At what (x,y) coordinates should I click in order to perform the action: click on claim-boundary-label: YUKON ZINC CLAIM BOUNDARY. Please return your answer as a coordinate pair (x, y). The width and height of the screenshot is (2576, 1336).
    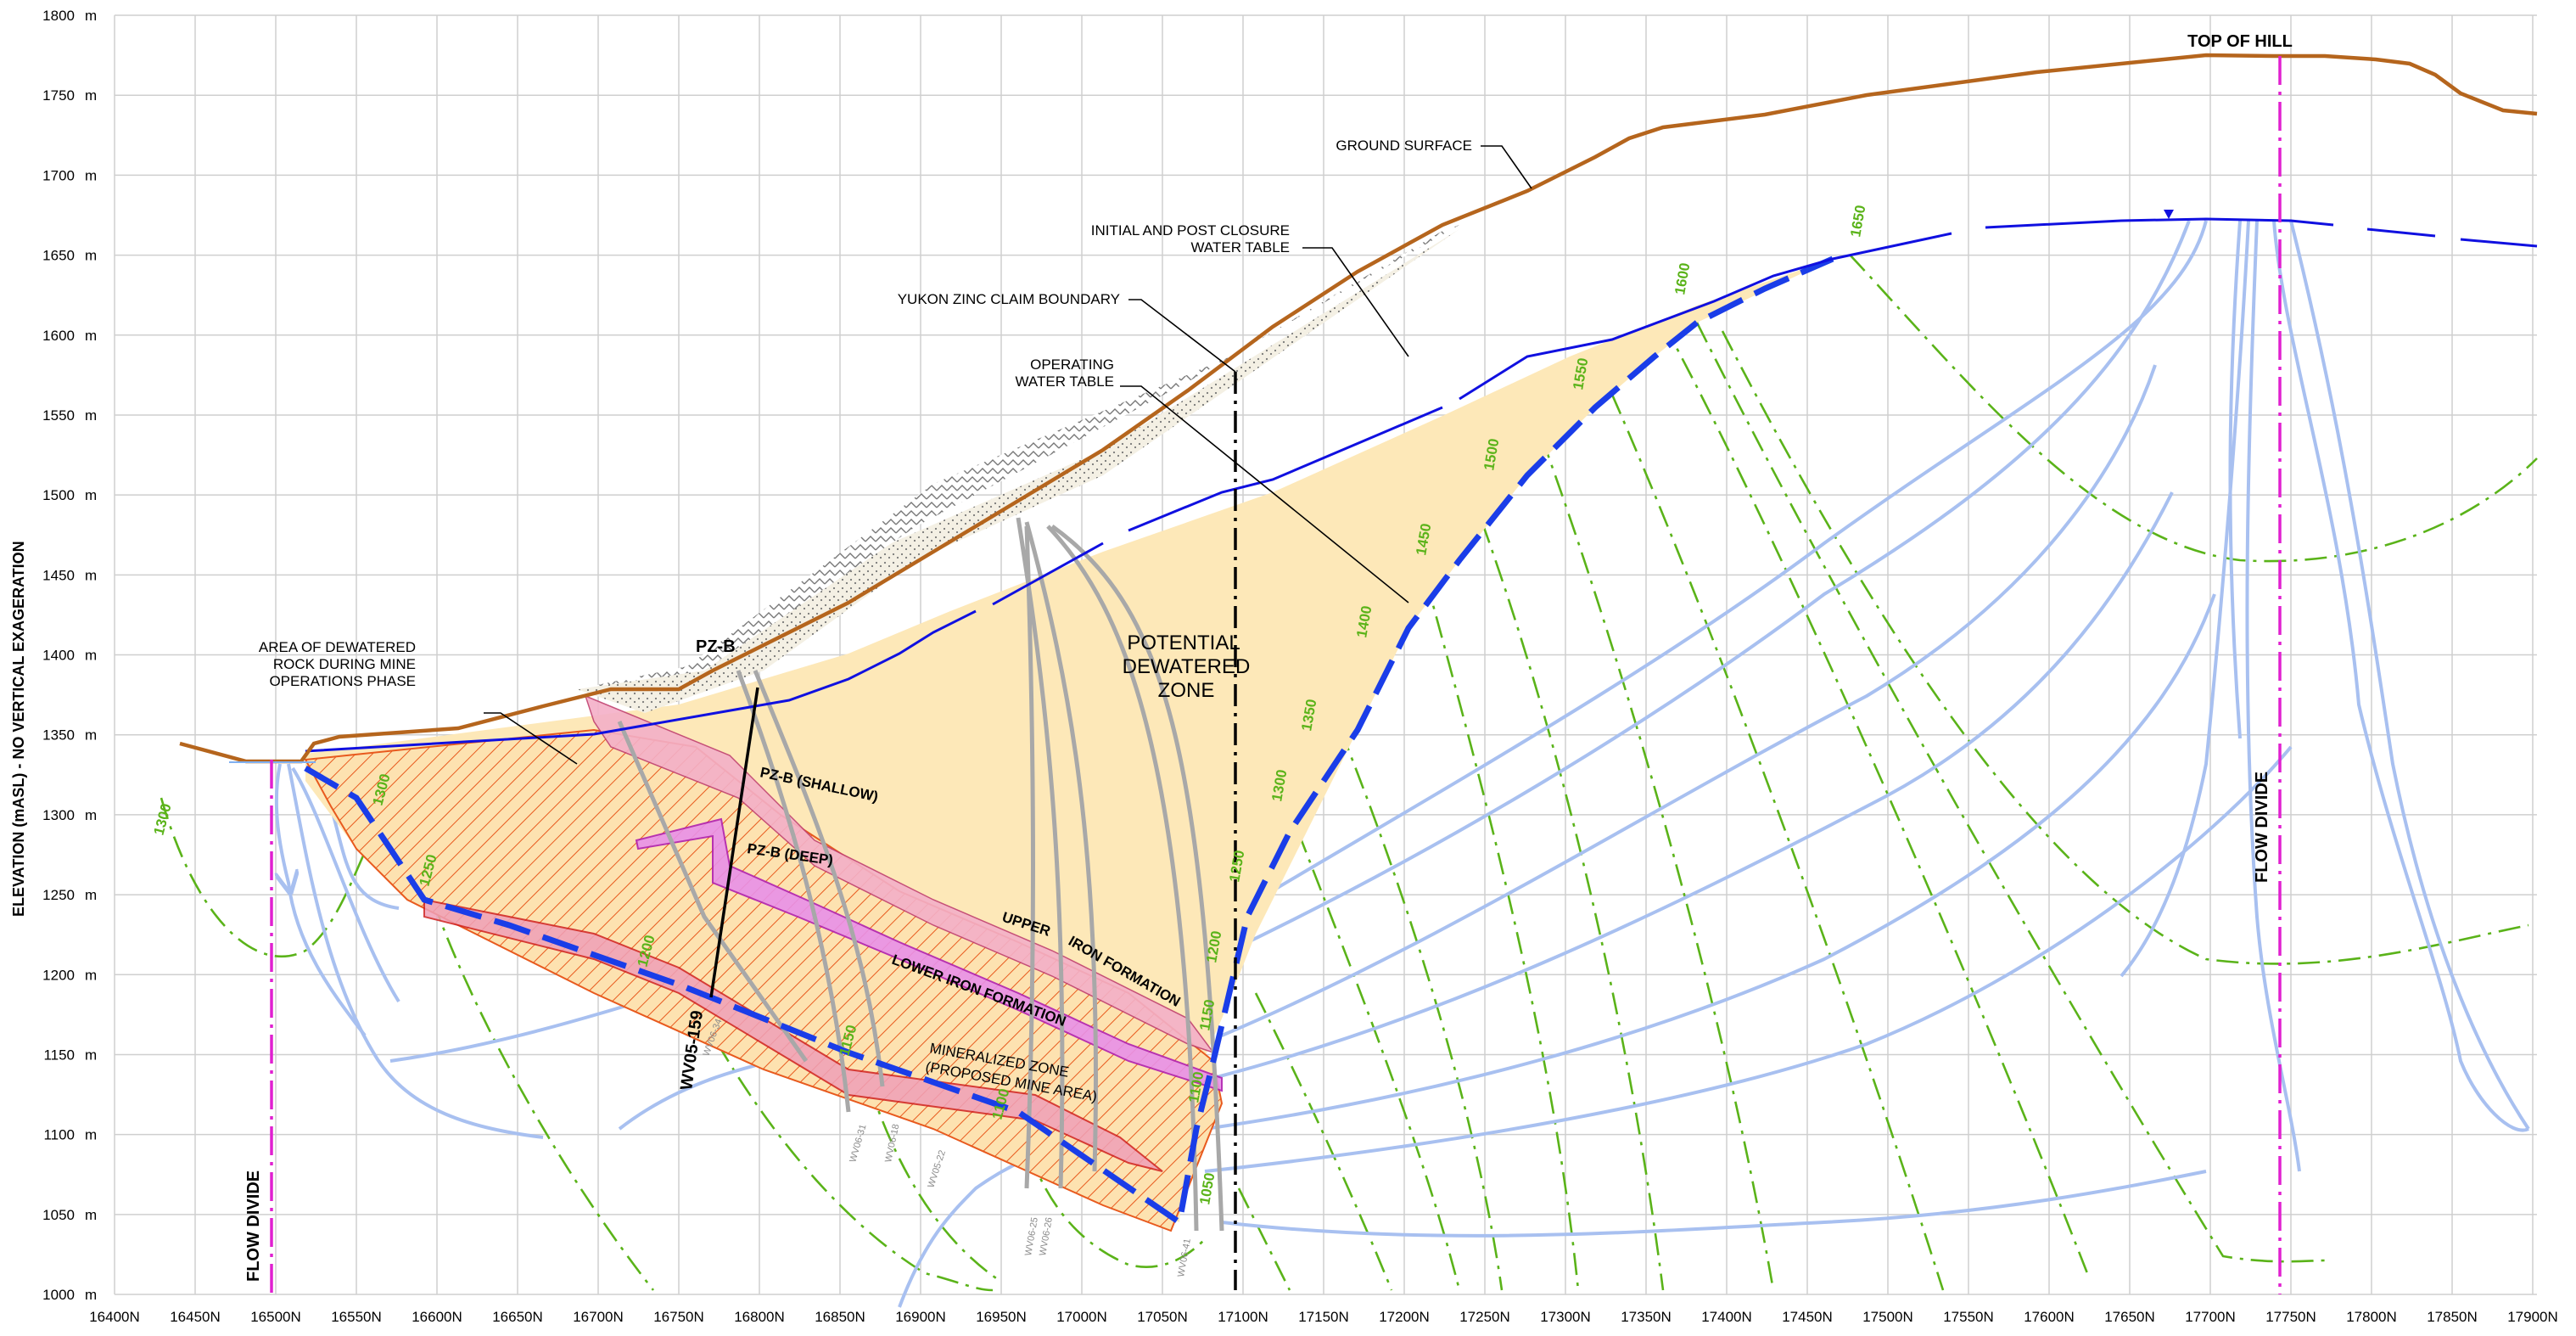
    Looking at the image, I should click on (1009, 299).